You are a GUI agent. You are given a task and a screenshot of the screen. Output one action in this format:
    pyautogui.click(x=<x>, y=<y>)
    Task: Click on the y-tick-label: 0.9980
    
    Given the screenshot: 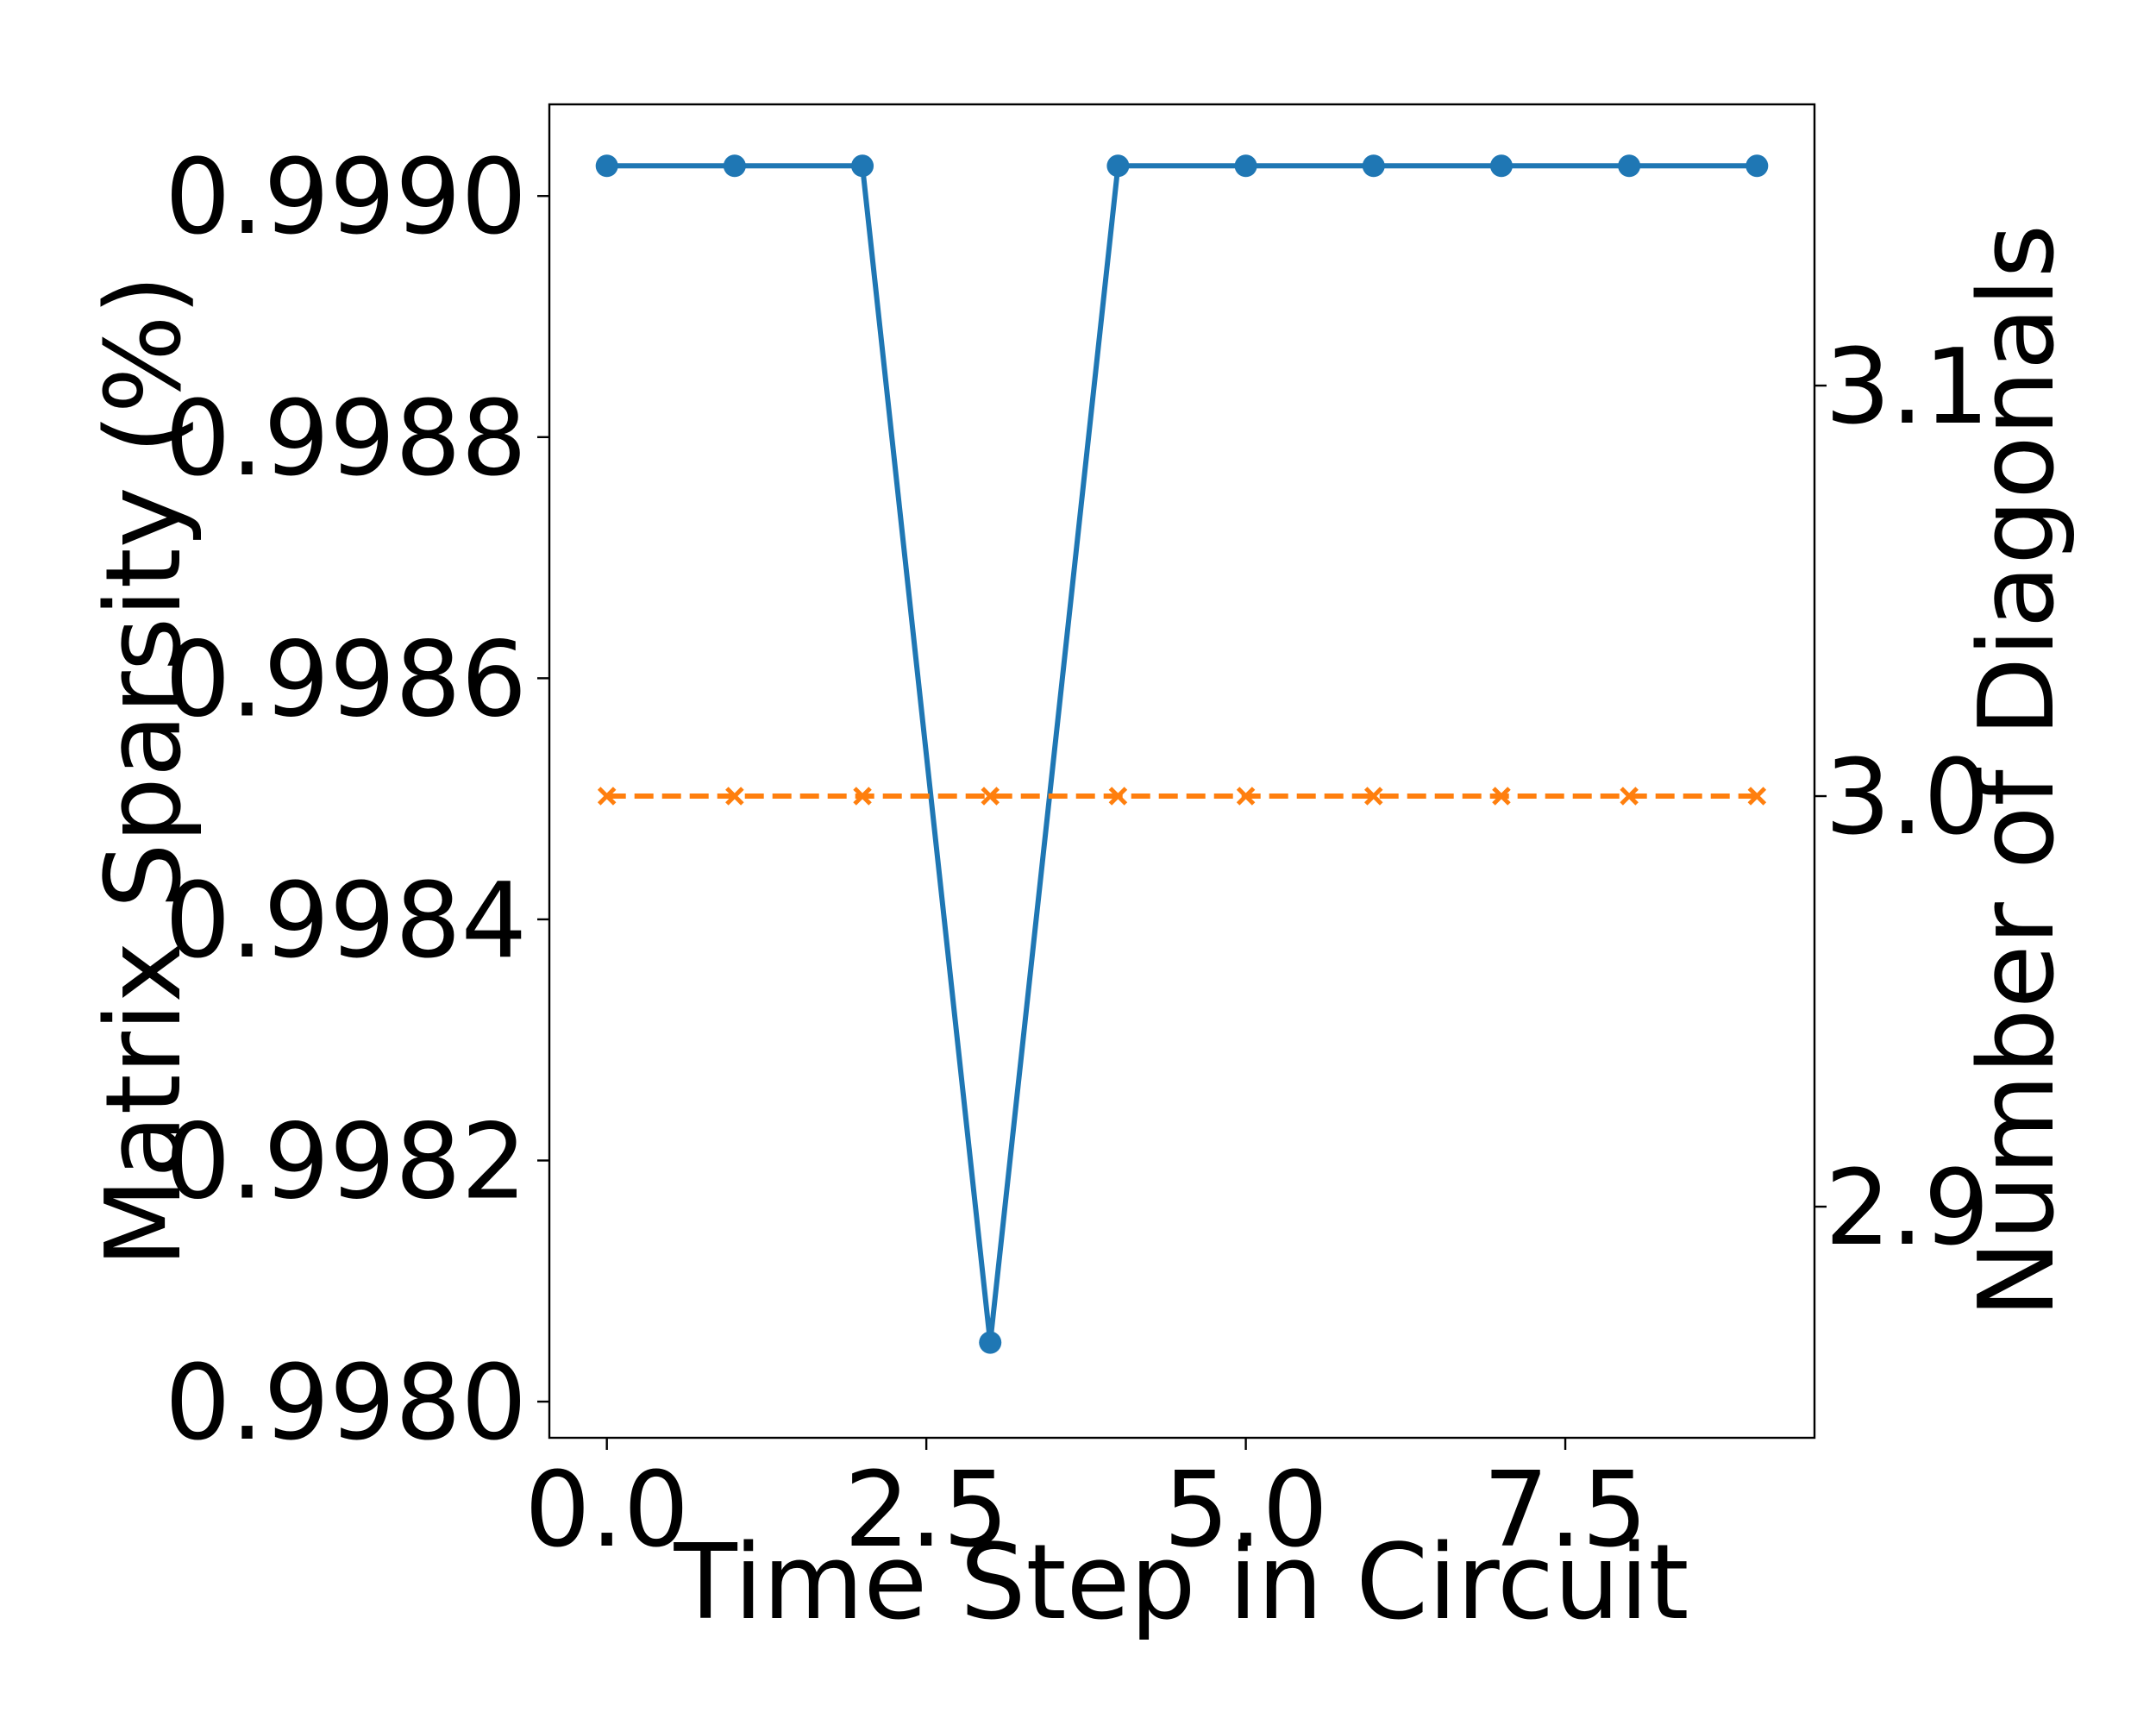 What is the action you would take?
    pyautogui.click(x=346, y=1404)
    